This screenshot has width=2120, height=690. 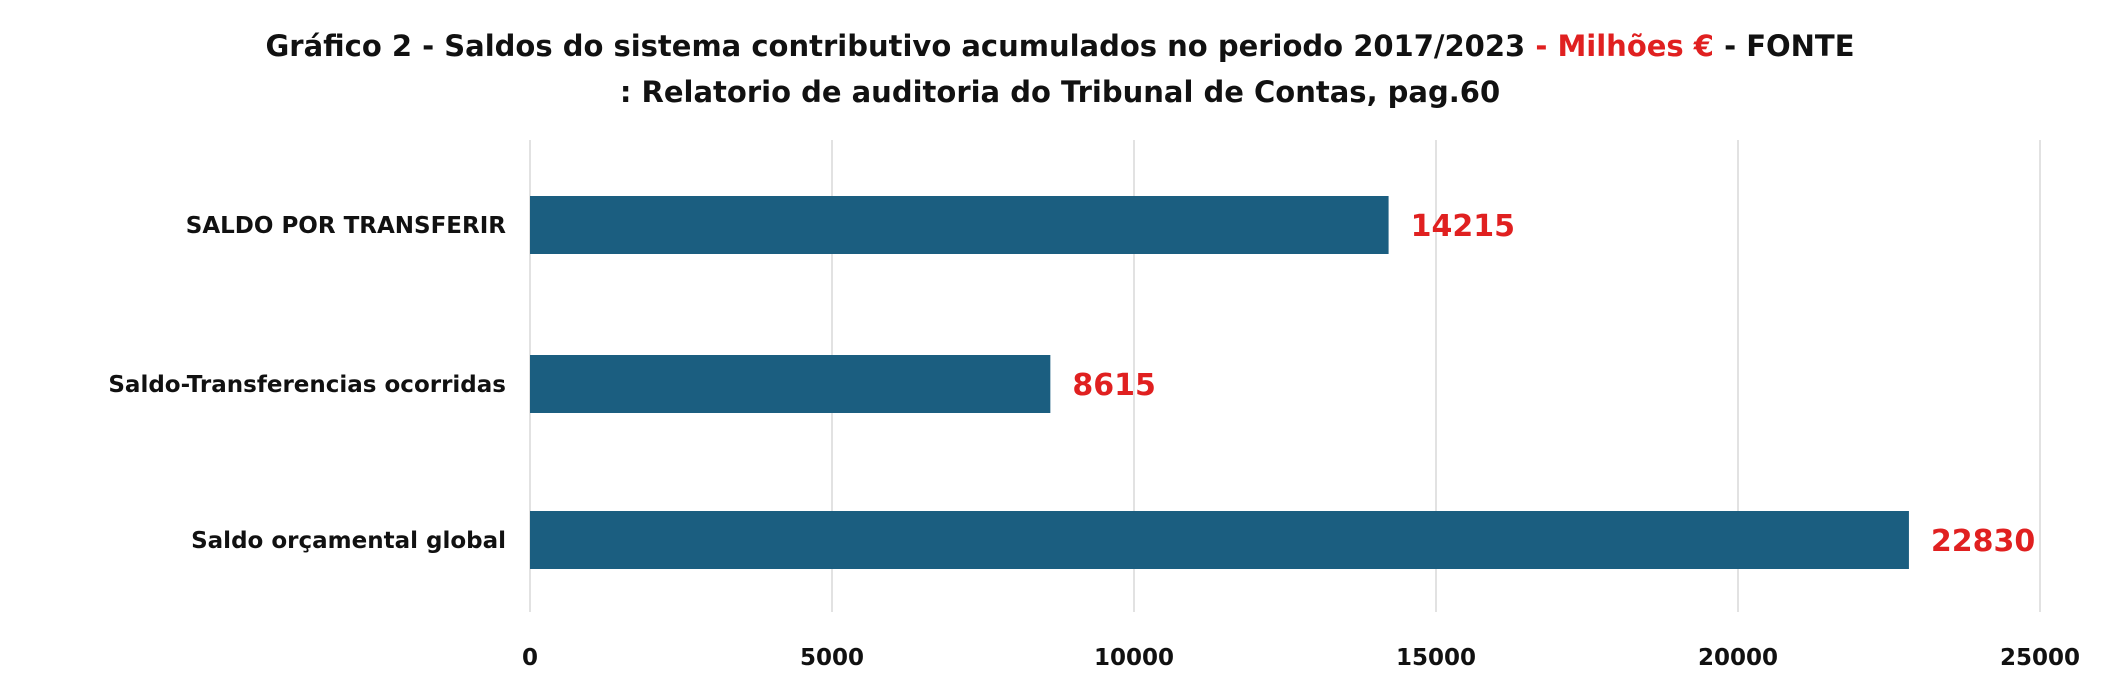 What do you see at coordinates (530, 658) in the screenshot?
I see `x-tick-label: 0` at bounding box center [530, 658].